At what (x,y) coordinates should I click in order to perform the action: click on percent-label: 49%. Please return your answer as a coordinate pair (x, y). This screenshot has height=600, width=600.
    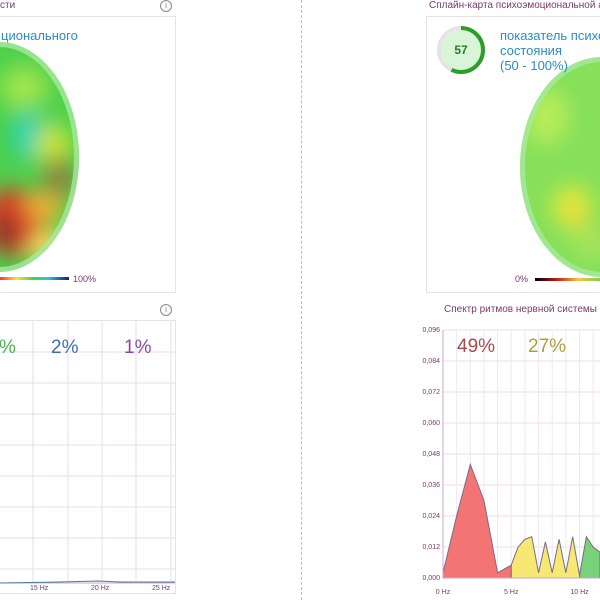
    Looking at the image, I should click on (476, 346).